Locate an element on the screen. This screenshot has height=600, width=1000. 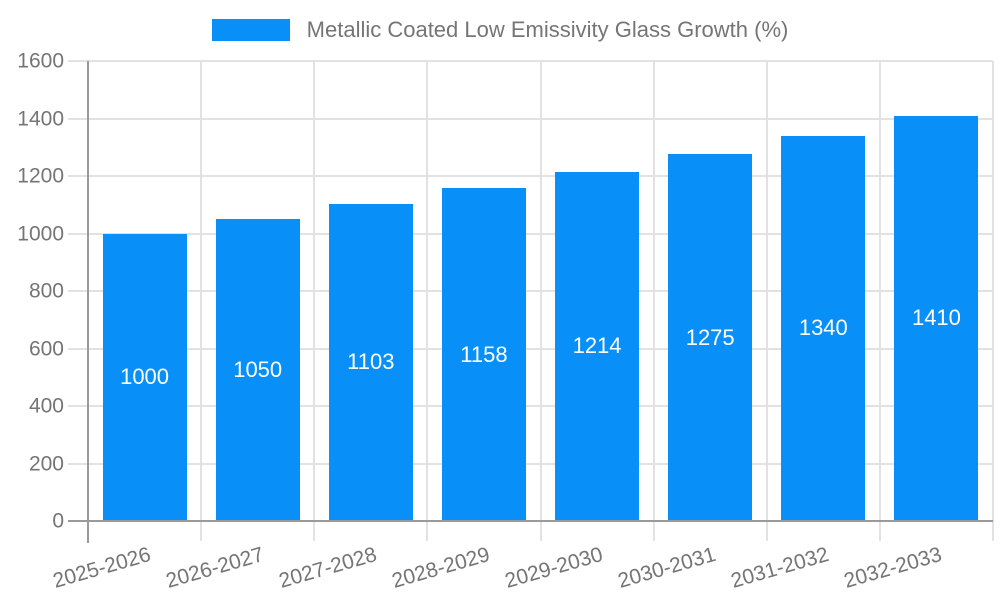
bar-value-label: 1214 is located at coordinates (597, 346).